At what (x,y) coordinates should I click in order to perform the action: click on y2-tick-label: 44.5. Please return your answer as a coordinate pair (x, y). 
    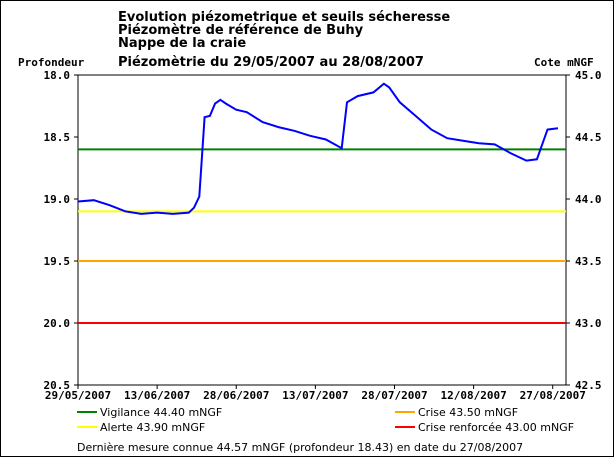
    Looking at the image, I should click on (588, 137).